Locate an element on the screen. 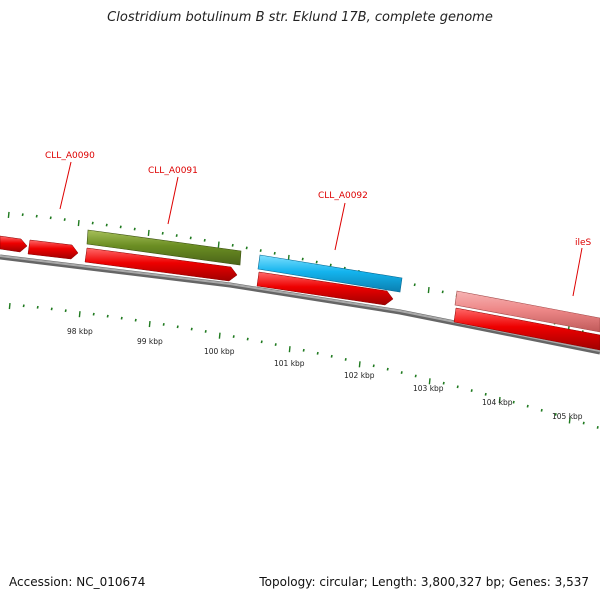 The image size is (600, 600). gene-label-cll-a0092: CLL_A0092 is located at coordinates (343, 196).